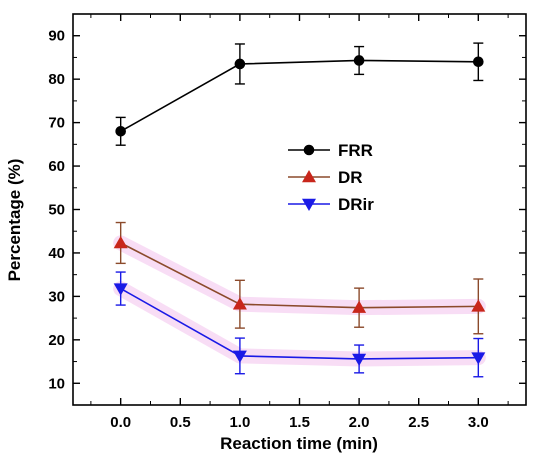 Image resolution: width=550 pixels, height=464 pixels. What do you see at coordinates (56, 253) in the screenshot?
I see `y-tick-label: 40` at bounding box center [56, 253].